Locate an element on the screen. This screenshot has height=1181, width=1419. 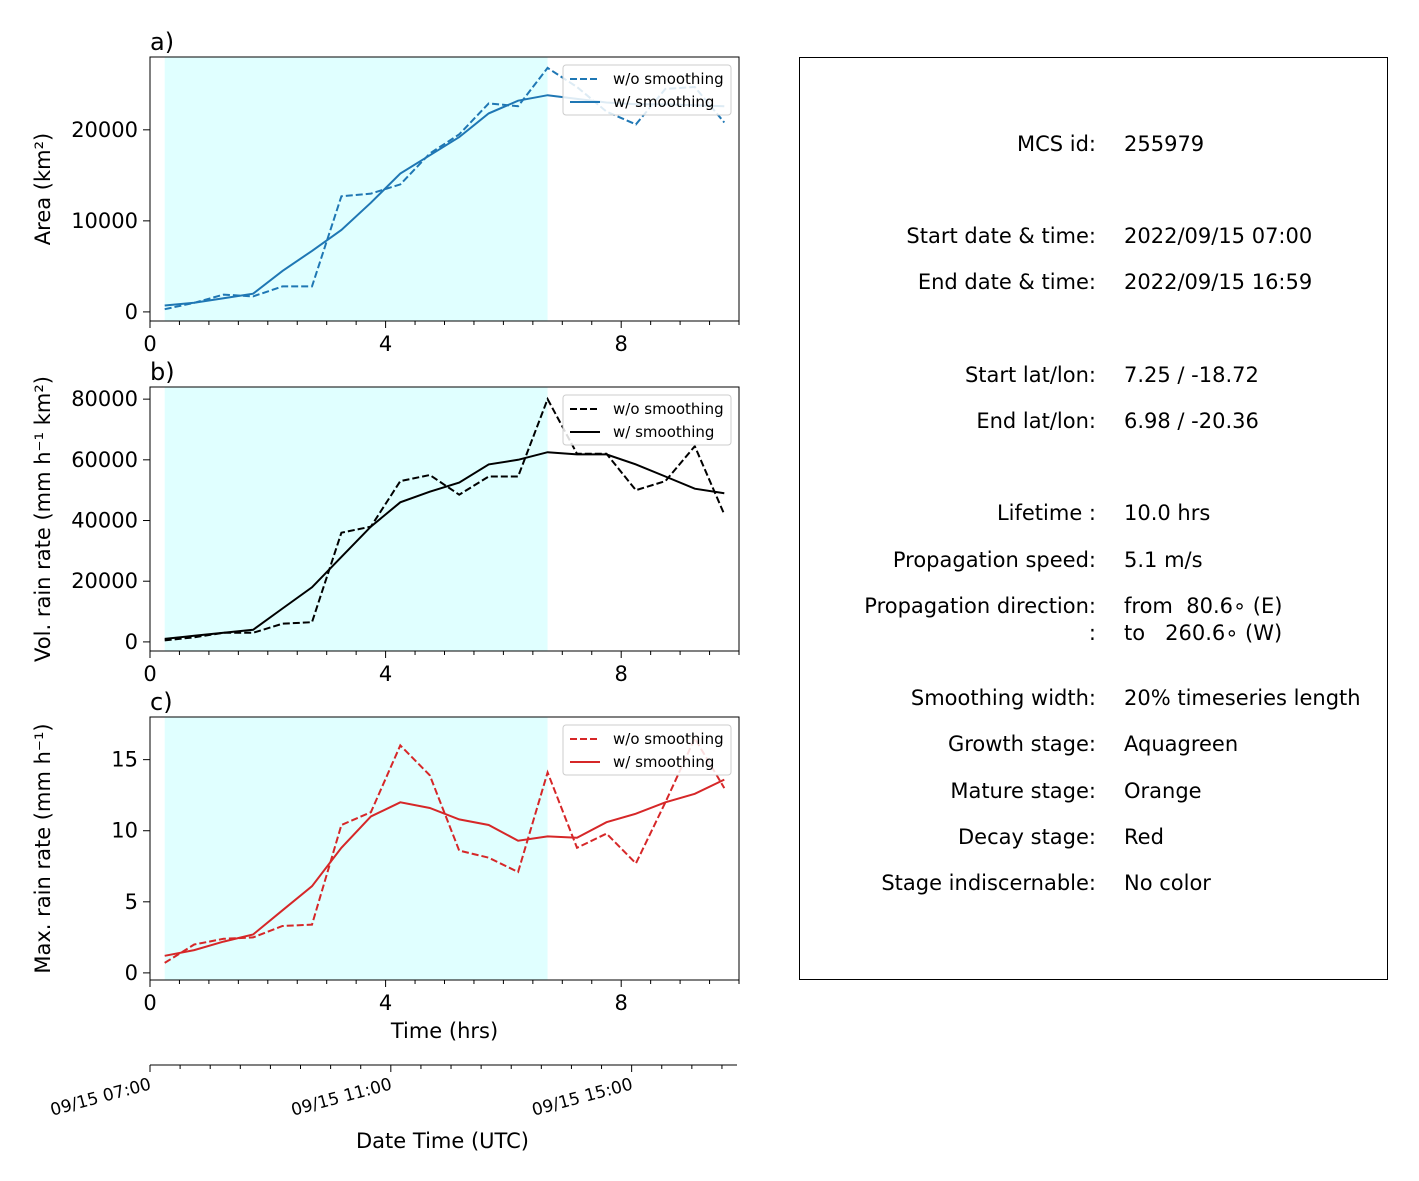
info-value: 255979 is located at coordinates (1164, 144).